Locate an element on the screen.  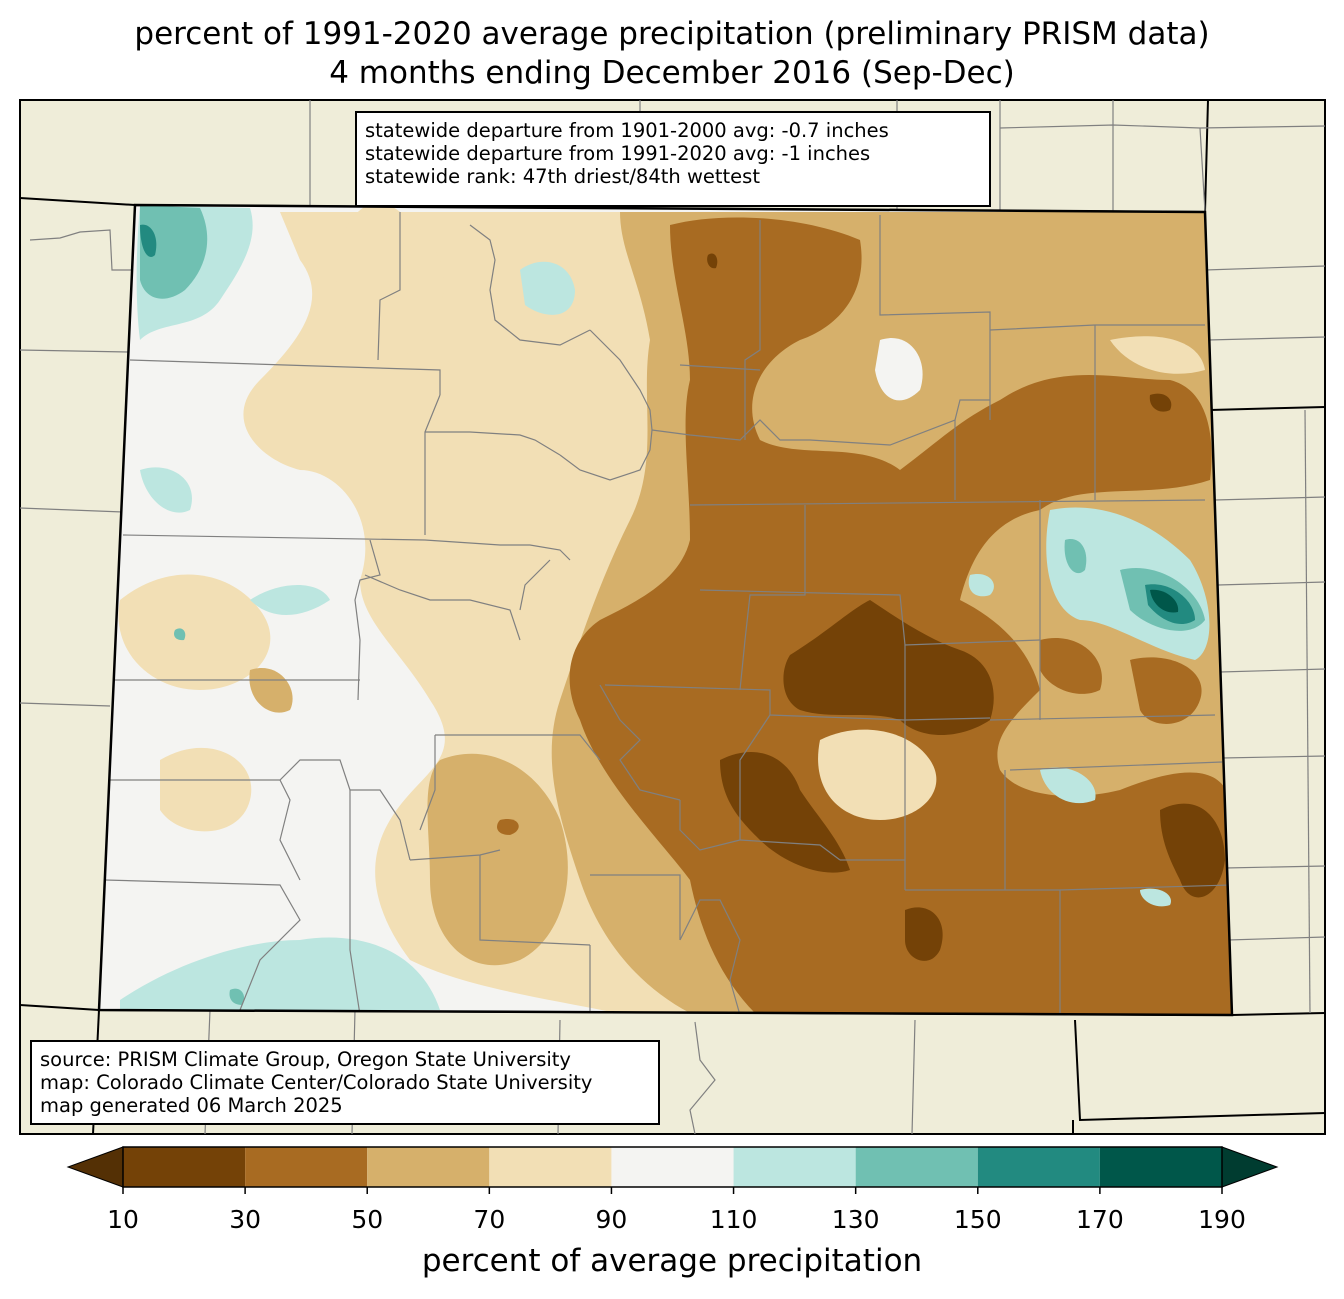
colorbar-tick-label: 50 is located at coordinates (367, 1219).